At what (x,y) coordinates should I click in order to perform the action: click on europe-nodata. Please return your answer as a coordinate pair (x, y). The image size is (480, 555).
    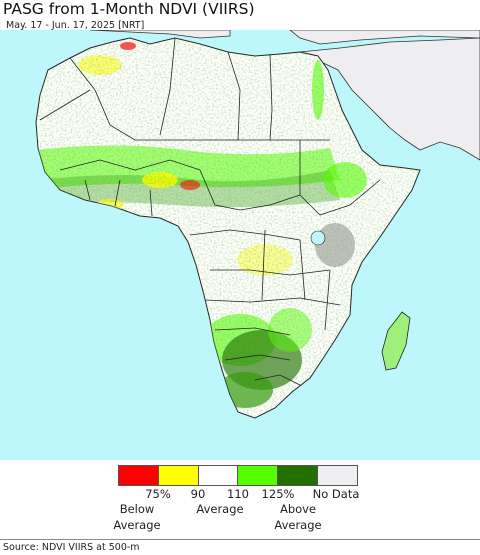
    Looking at the image, I should click on (160, 34).